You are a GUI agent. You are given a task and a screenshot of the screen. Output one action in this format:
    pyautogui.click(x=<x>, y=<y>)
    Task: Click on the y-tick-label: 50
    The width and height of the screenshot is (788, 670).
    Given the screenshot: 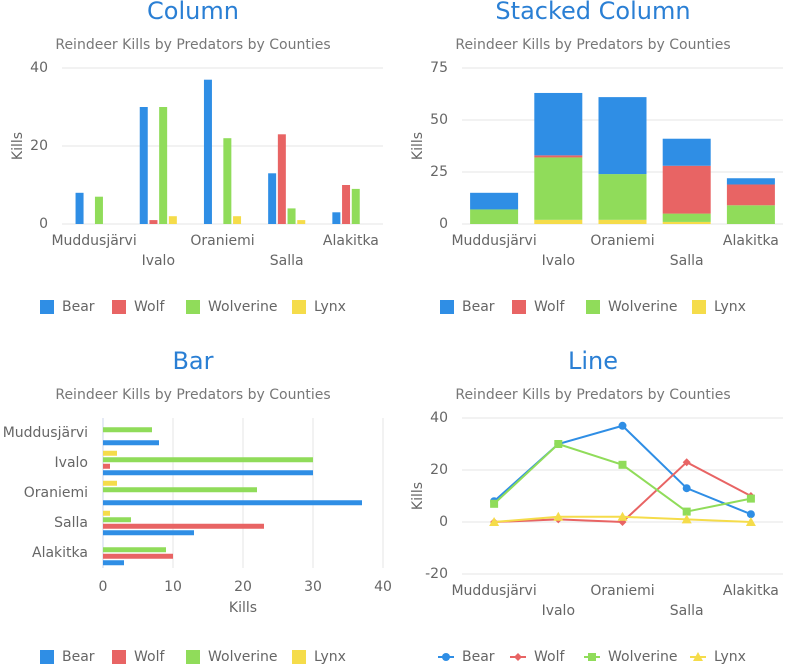 What is the action you would take?
    pyautogui.click(x=439, y=120)
    